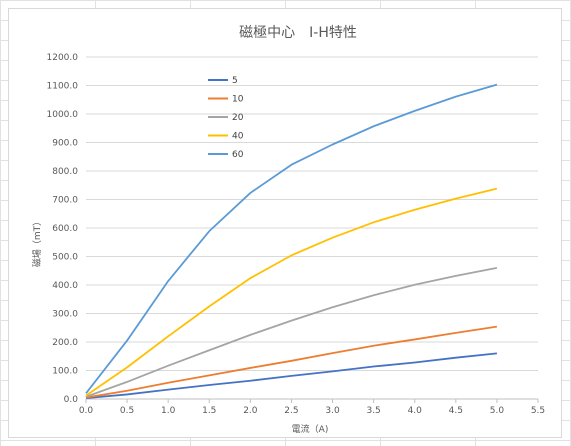 Image resolution: width=571 pixels, height=446 pixels. Describe the element at coordinates (538, 411) in the screenshot. I see `x-tick-label: 5.5` at that location.